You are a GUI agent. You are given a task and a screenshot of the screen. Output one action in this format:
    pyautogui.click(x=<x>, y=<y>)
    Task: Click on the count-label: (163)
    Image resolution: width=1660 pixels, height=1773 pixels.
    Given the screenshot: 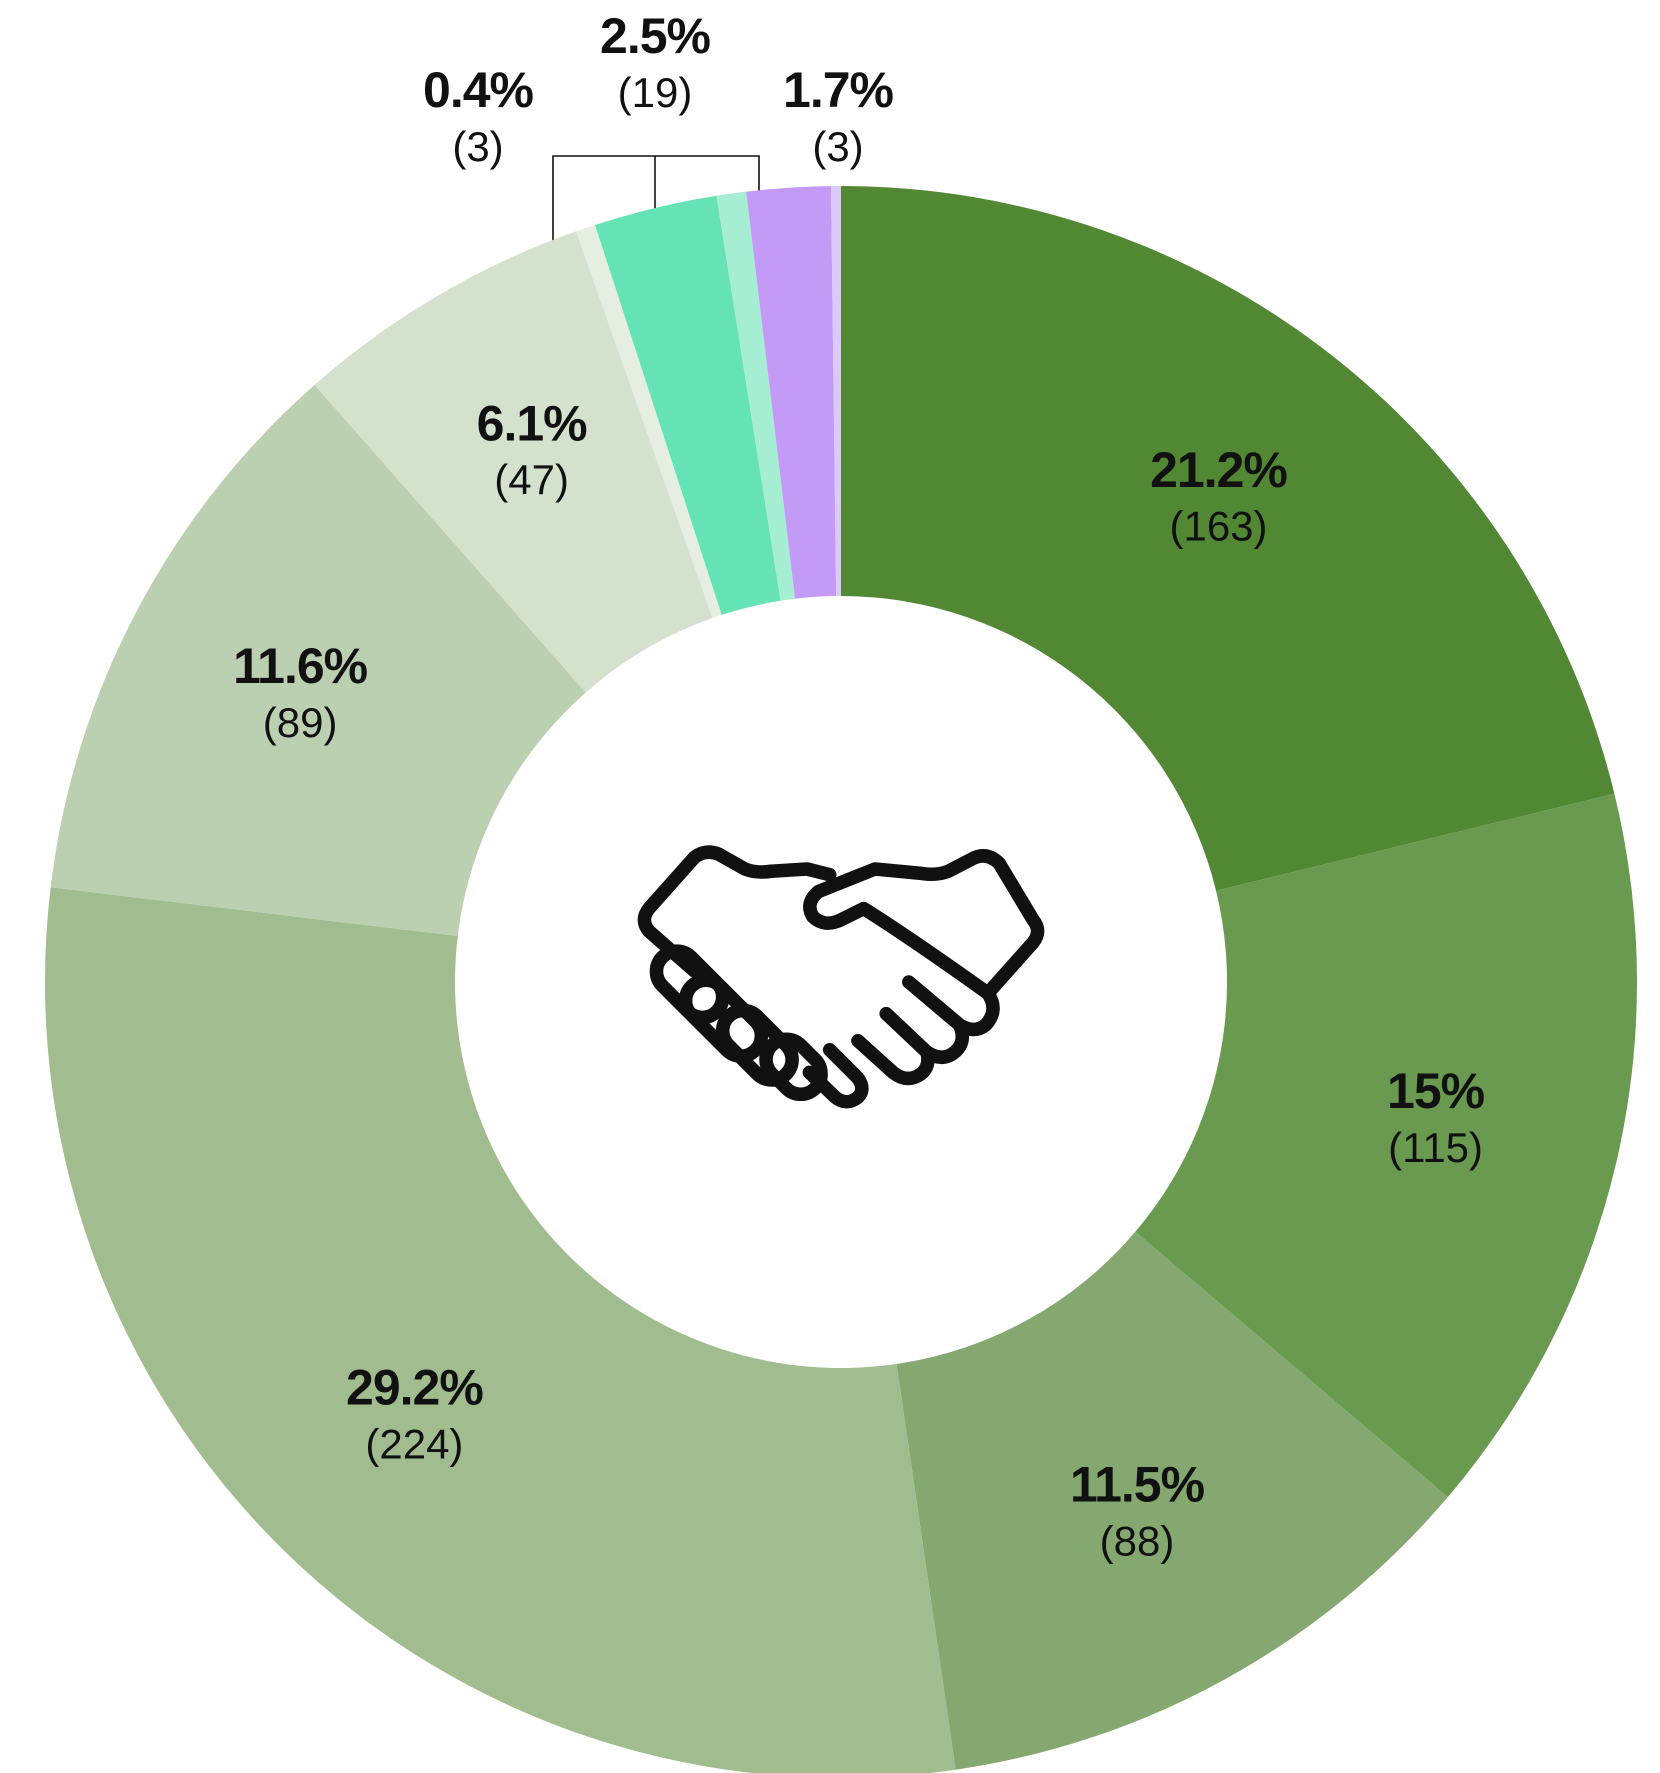 What is the action you would take?
    pyautogui.click(x=1218, y=526)
    